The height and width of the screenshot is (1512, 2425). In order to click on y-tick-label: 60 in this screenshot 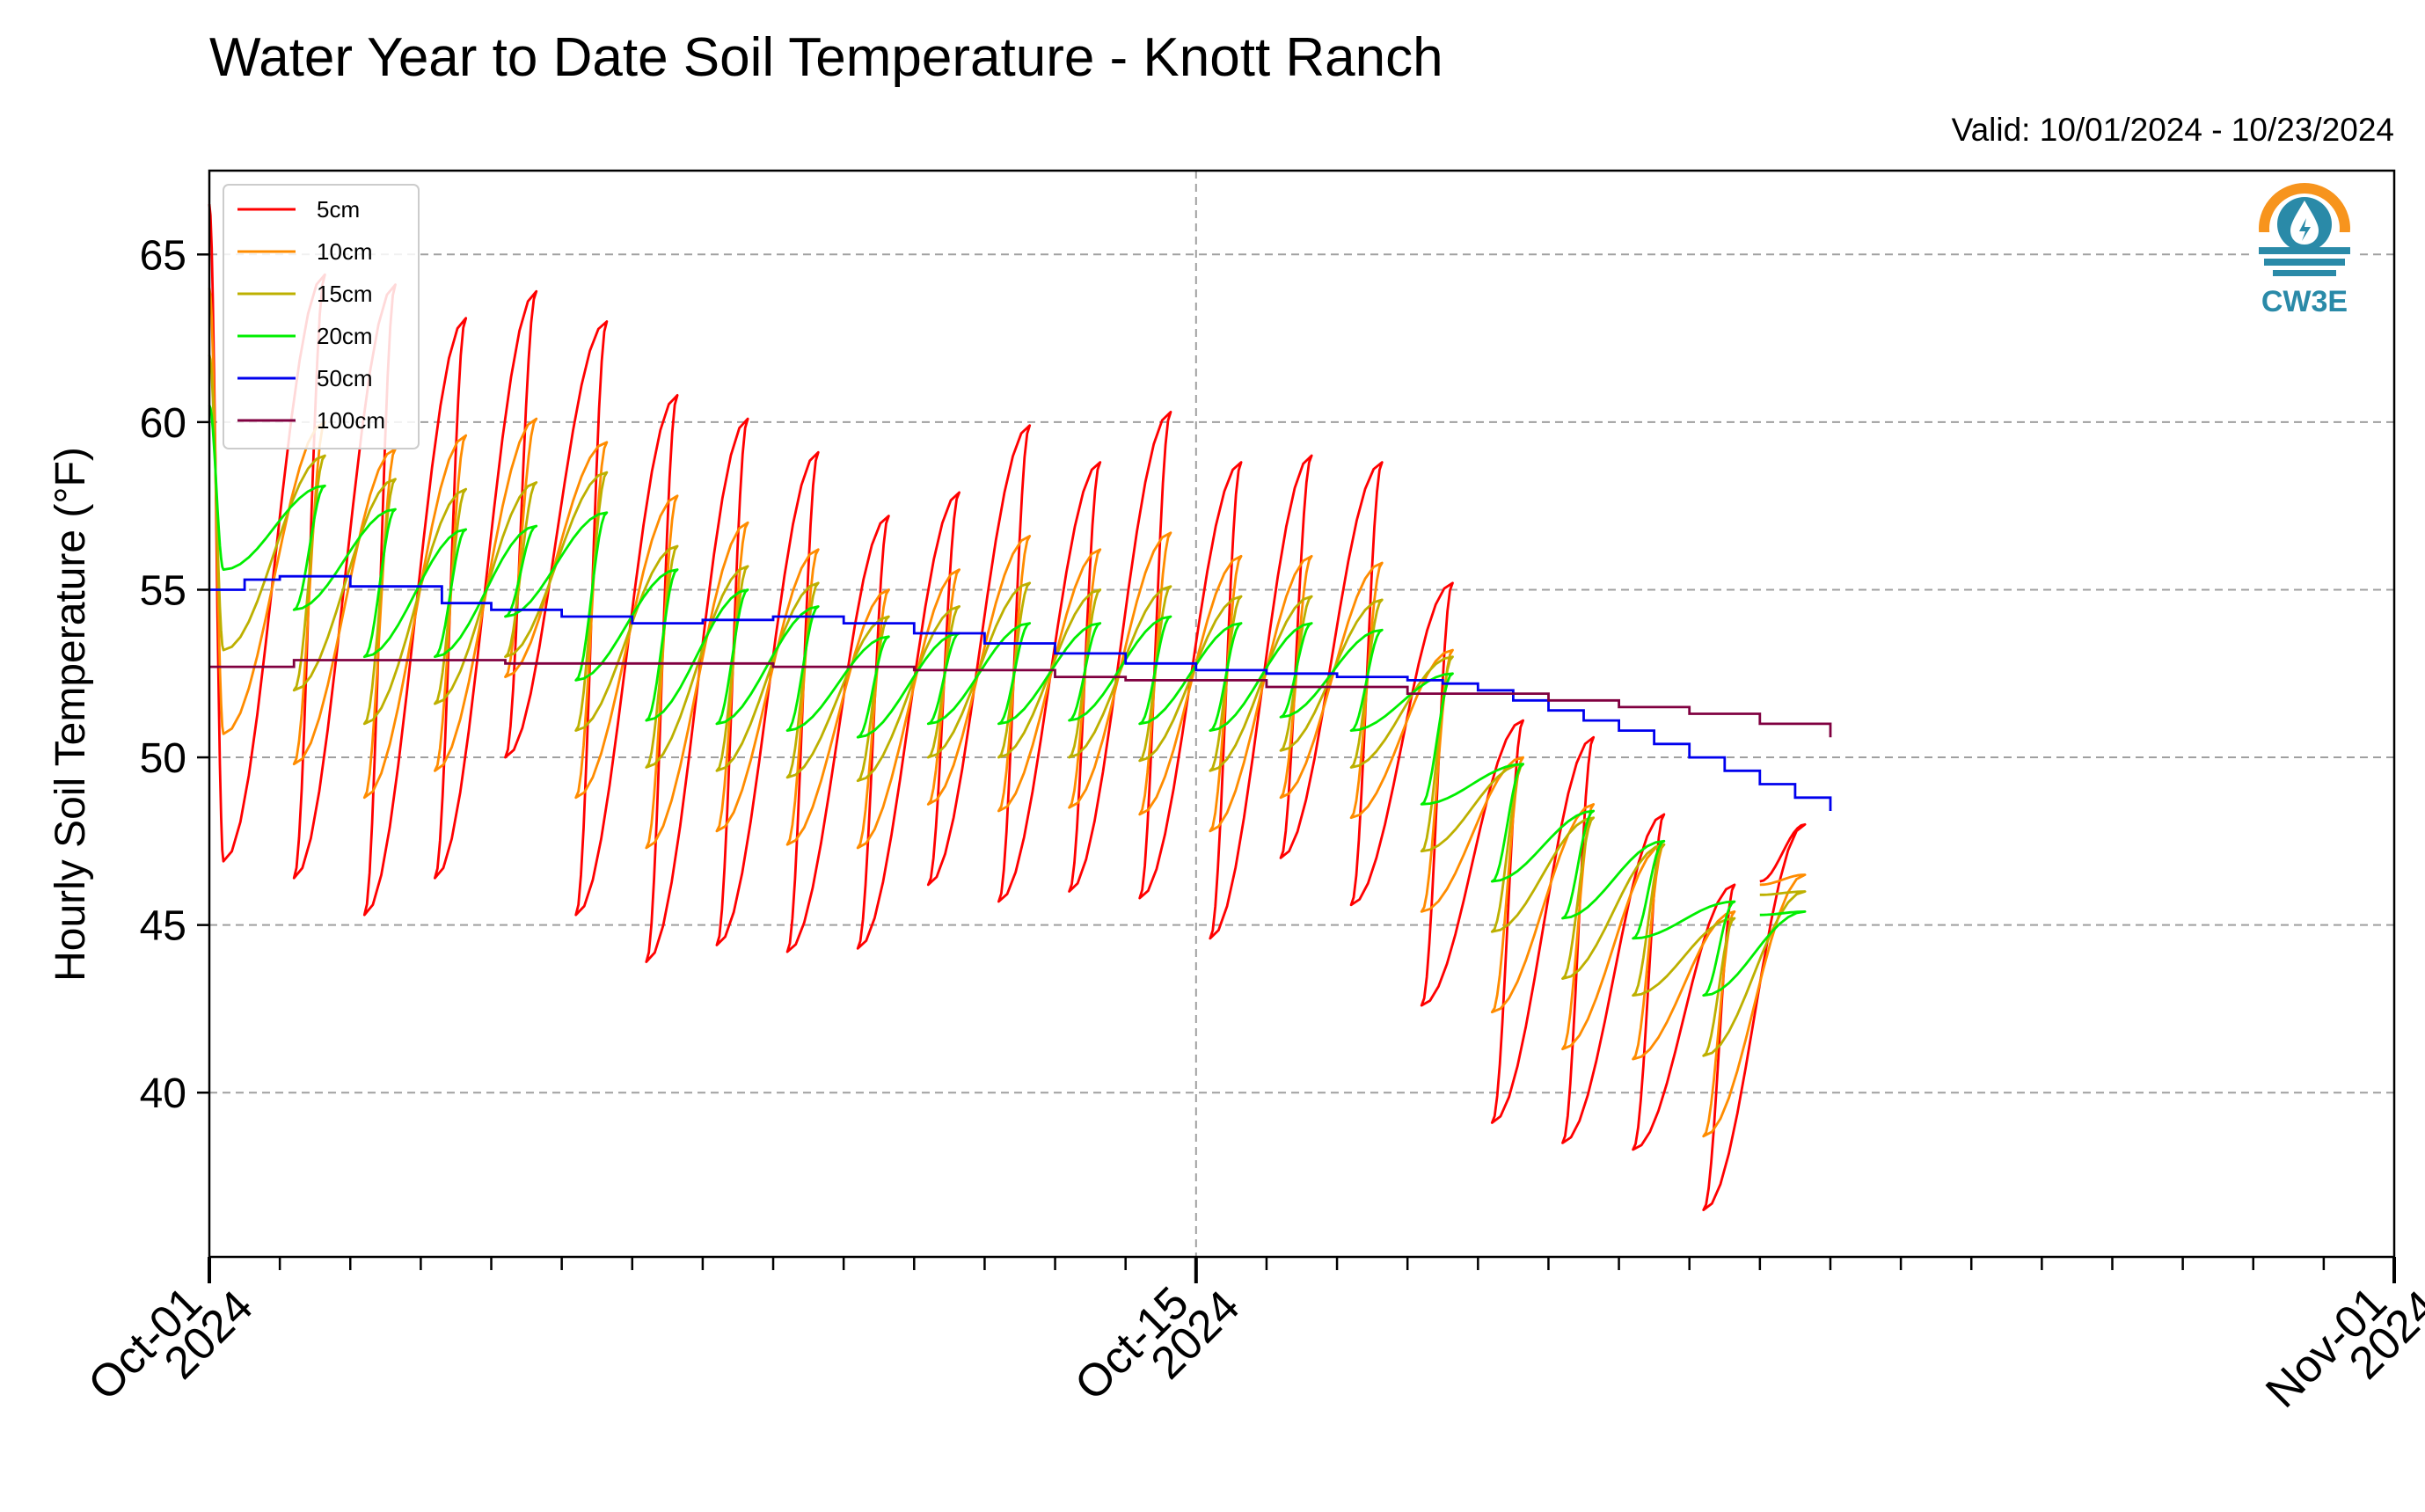, I will do `click(163, 423)`.